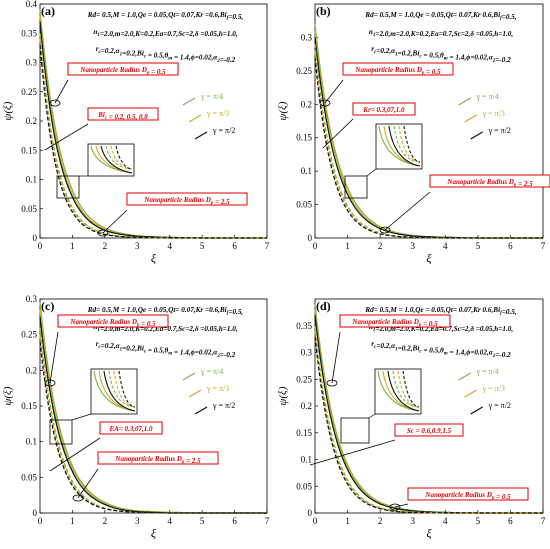 This screenshot has height=549, width=550. I want to click on zoom-inset, so click(111, 160).